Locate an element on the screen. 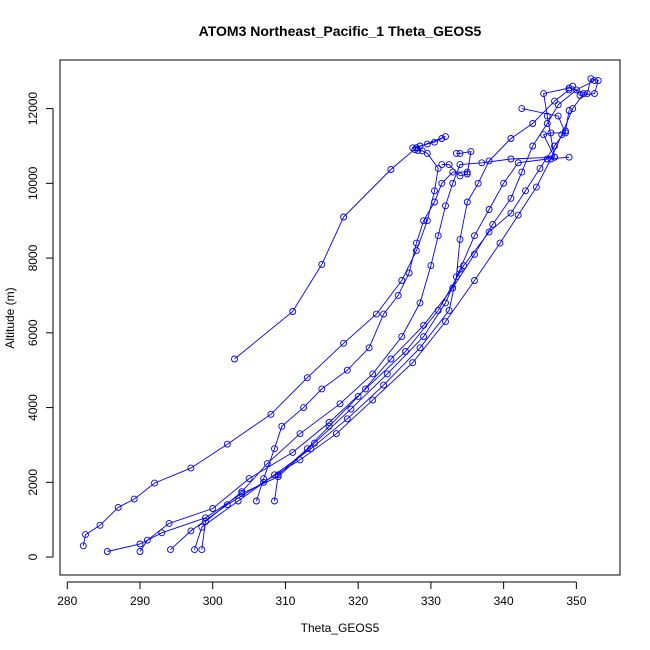  x-tick-label: 280 is located at coordinates (67, 601).